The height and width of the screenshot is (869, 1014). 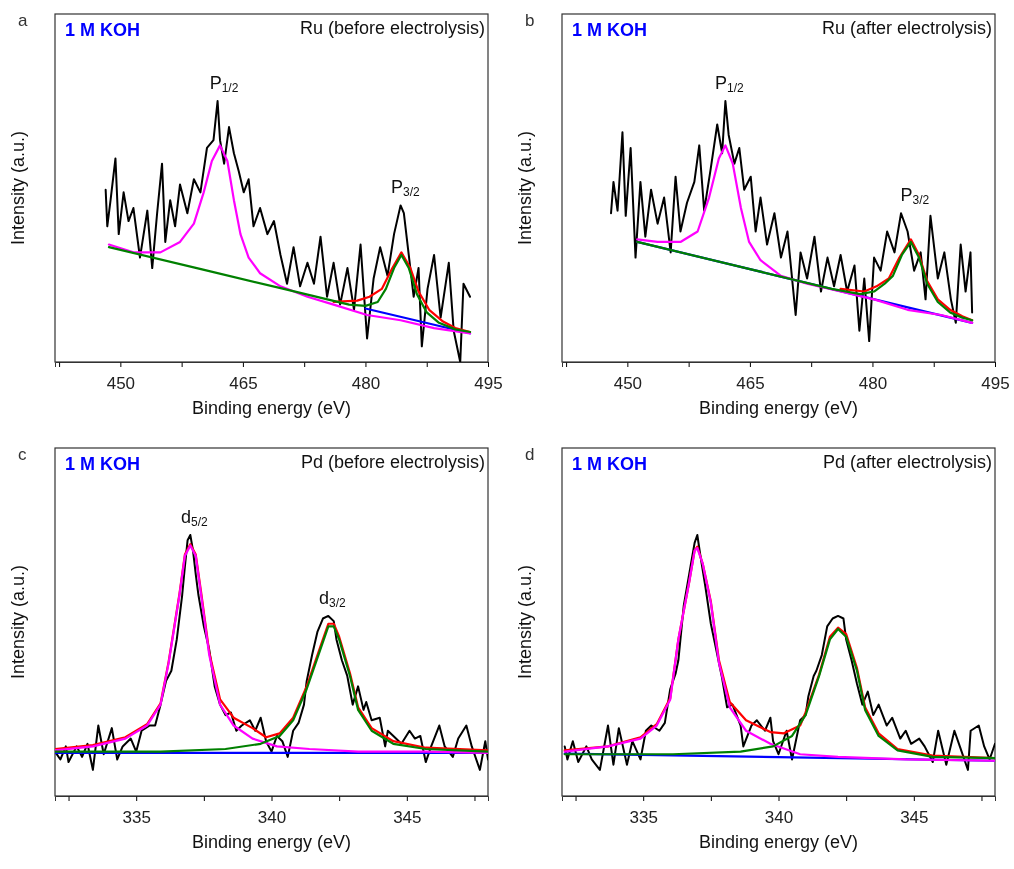 What do you see at coordinates (22, 454) in the screenshot?
I see `text: c` at bounding box center [22, 454].